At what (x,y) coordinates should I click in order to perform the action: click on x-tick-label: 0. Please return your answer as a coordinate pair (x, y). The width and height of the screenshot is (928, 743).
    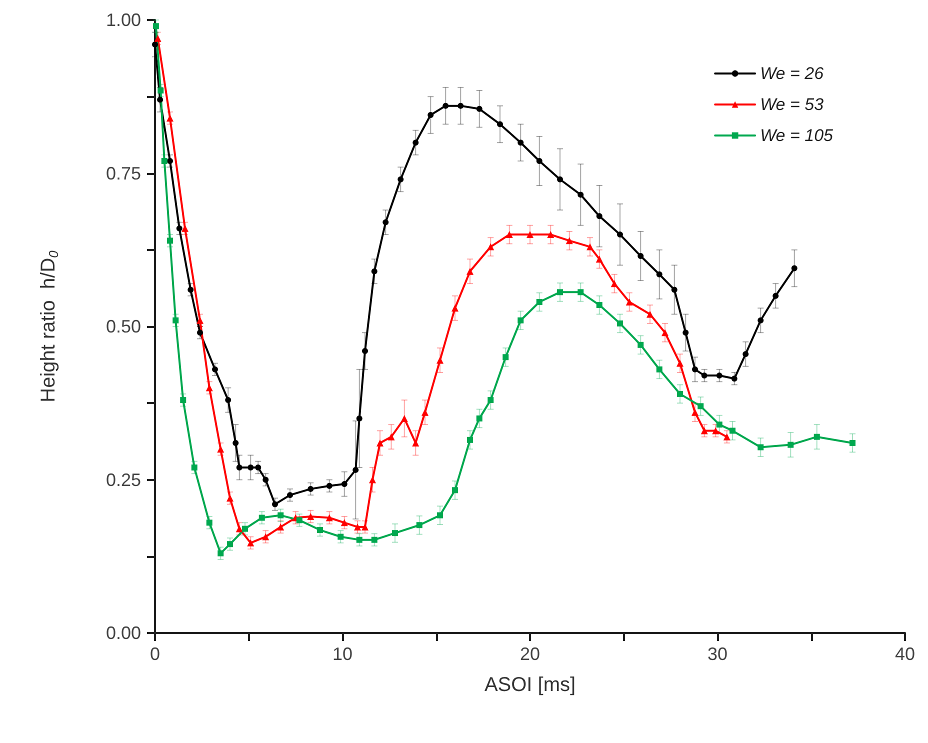
    Looking at the image, I should click on (155, 654).